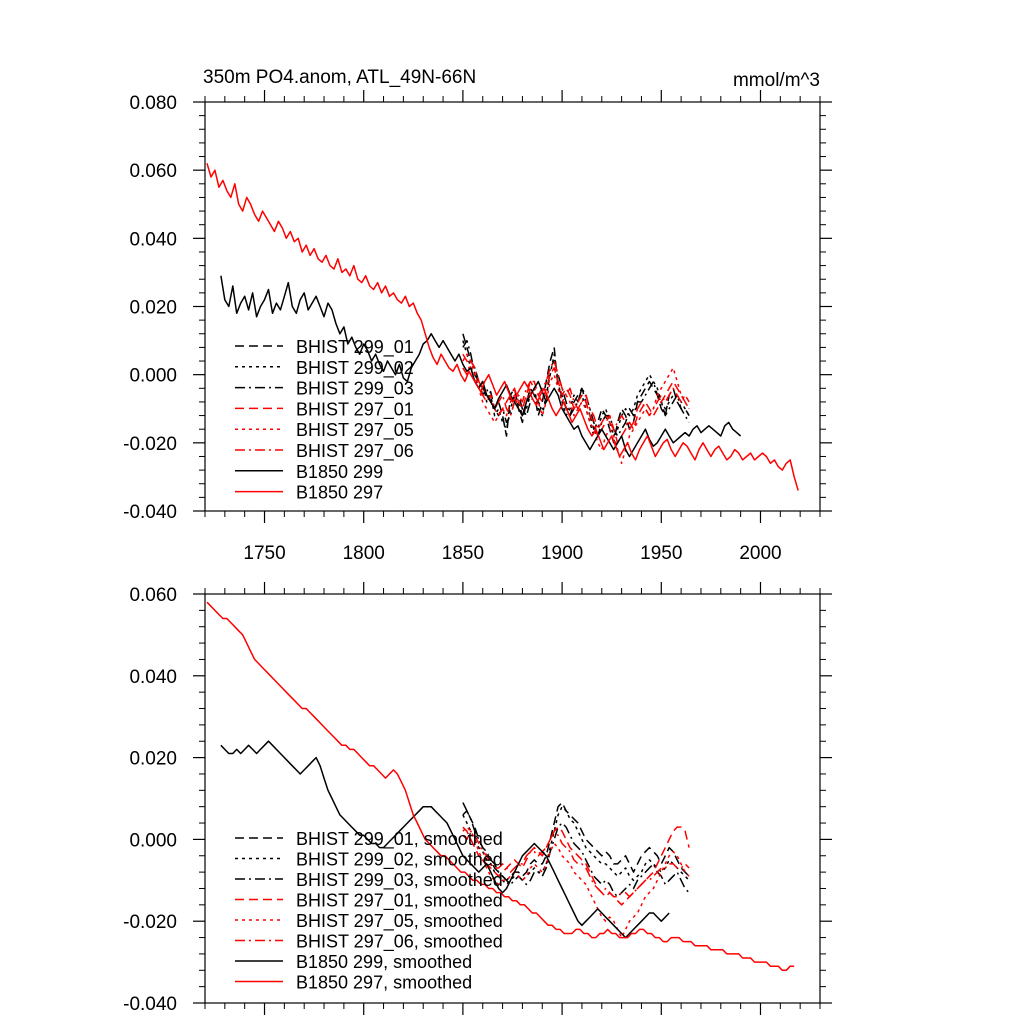 The image size is (1024, 1024). What do you see at coordinates (355, 430) in the screenshot?
I see `legend-label: BHIST 297_05` at bounding box center [355, 430].